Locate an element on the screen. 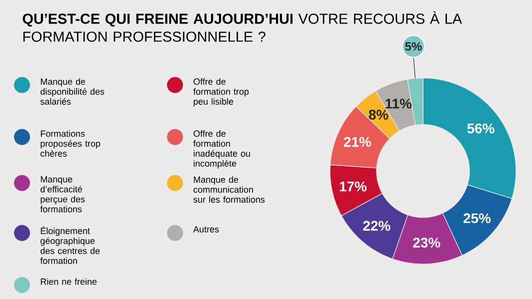 The height and width of the screenshot is (299, 532). legend-label: Autres is located at coordinates (206, 229).